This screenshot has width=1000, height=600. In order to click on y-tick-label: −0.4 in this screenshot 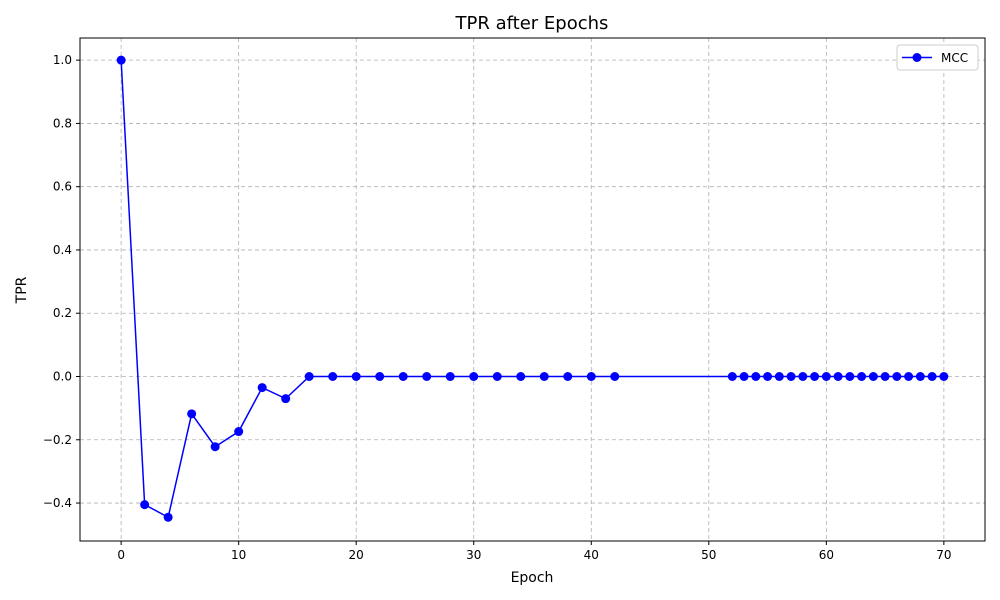, I will do `click(57, 503)`.